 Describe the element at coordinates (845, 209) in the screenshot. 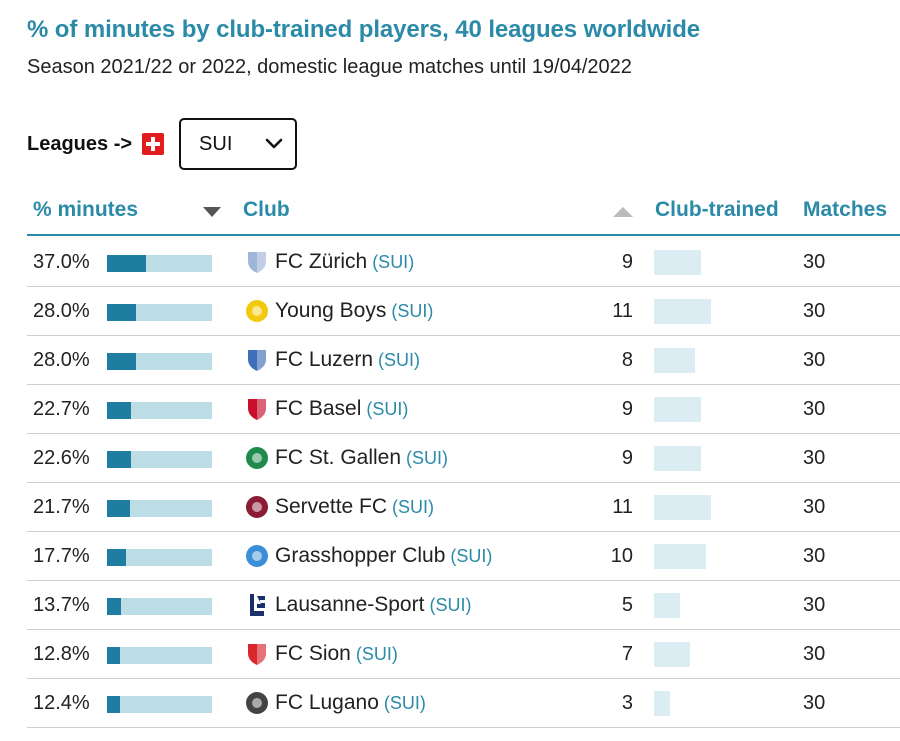

I see `column-header-matches: Matches` at that location.